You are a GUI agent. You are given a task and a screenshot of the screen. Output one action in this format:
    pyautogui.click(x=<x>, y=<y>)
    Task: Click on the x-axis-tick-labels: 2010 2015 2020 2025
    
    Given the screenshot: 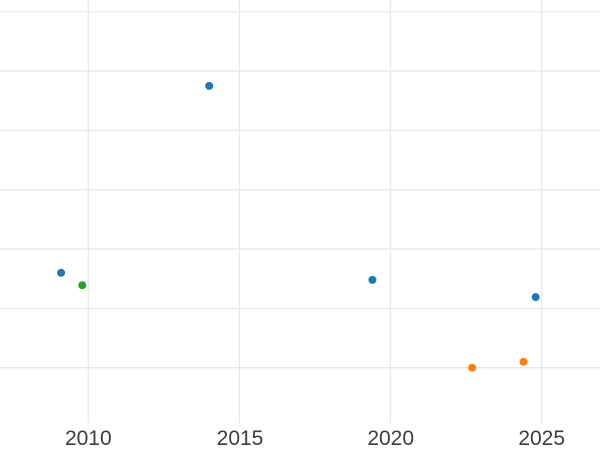 What is the action you would take?
    pyautogui.click(x=315, y=438)
    